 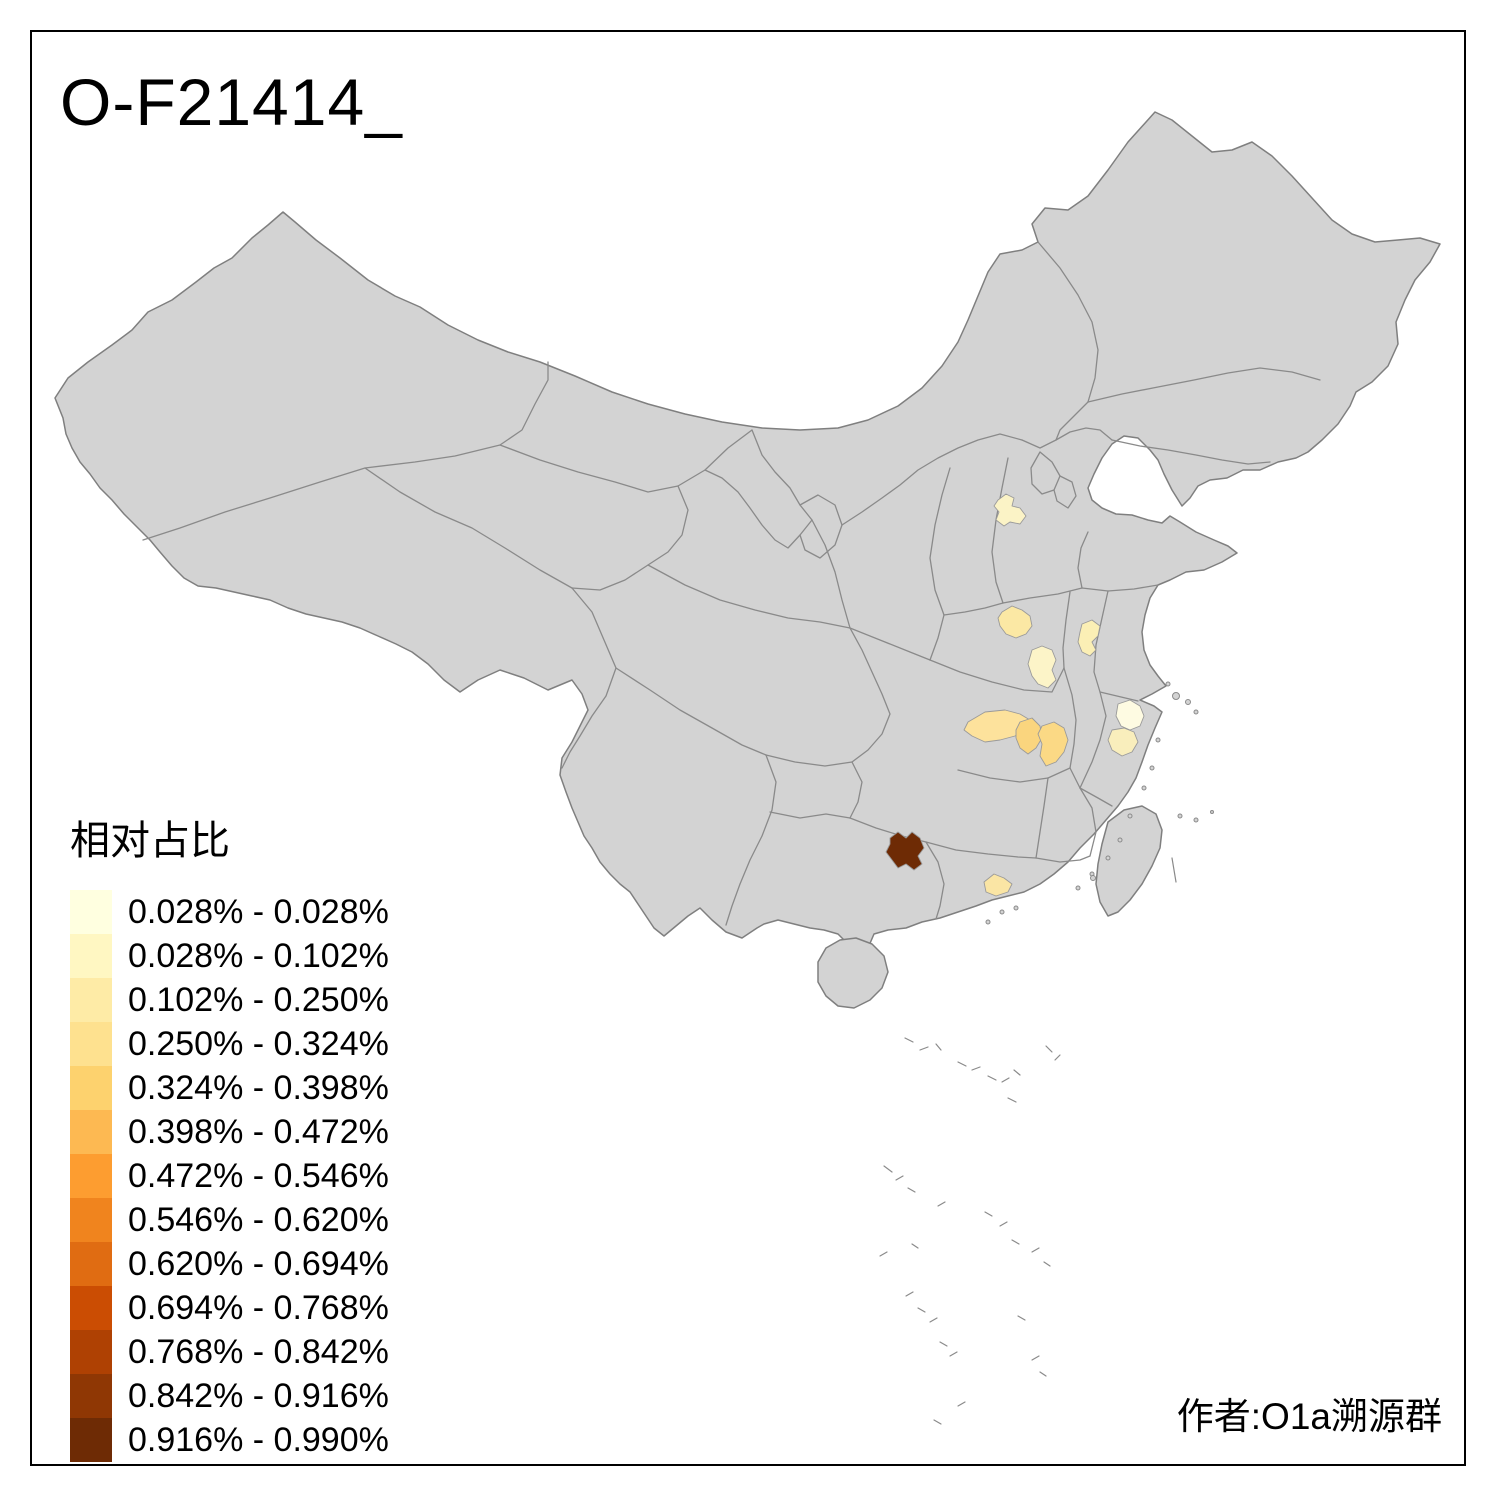 I want to click on legend-entry: 0.768% - 0.842%, so click(x=229, y=1352).